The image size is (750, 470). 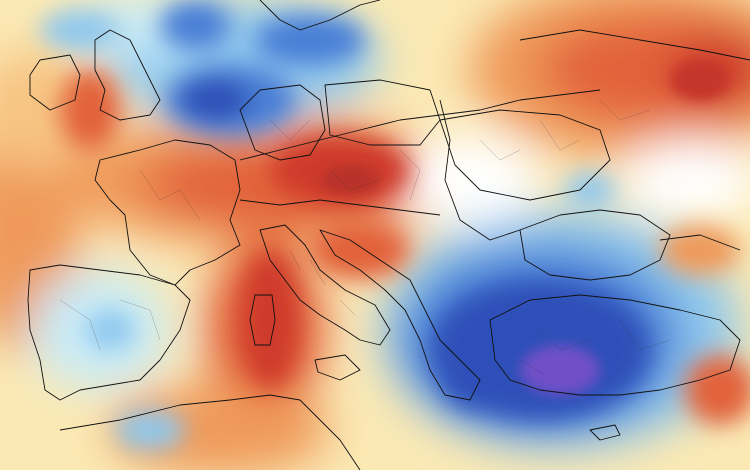 I want to click on coast-britain, so click(x=127, y=75).